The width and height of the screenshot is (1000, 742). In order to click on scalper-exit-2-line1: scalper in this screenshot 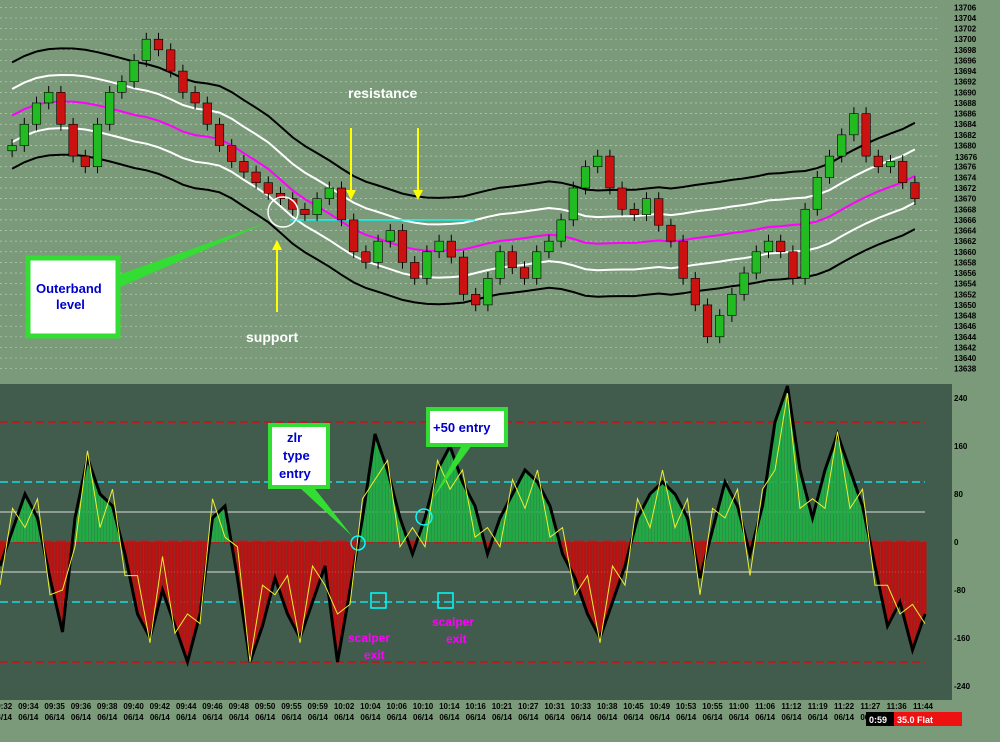, I will do `click(453, 622)`.